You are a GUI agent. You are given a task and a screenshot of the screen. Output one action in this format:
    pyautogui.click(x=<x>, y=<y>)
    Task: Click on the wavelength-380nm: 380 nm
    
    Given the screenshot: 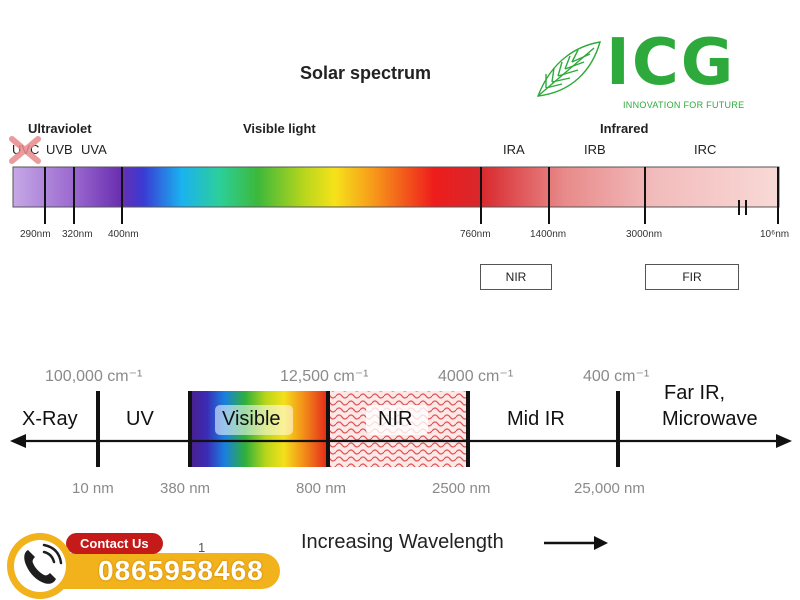 What is the action you would take?
    pyautogui.click(x=185, y=488)
    